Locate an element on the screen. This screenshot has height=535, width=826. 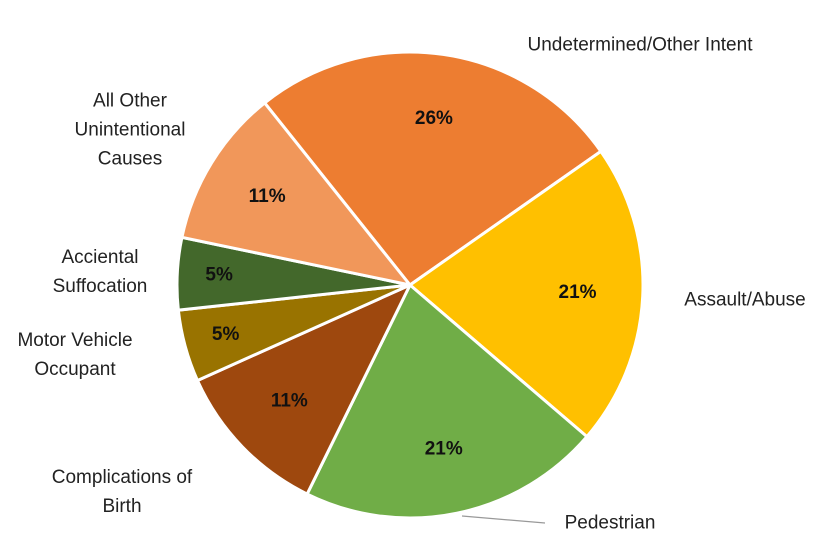
leader-line is located at coordinates (503, 519).